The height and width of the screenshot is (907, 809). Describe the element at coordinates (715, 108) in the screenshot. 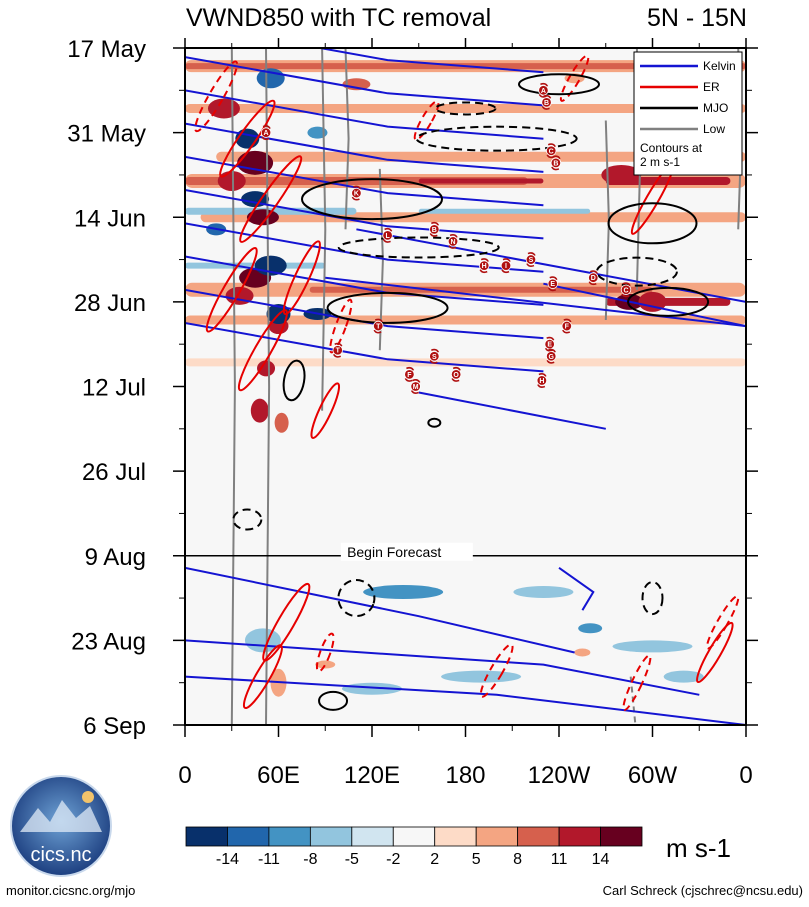

I see `legend-label: MJO` at that location.